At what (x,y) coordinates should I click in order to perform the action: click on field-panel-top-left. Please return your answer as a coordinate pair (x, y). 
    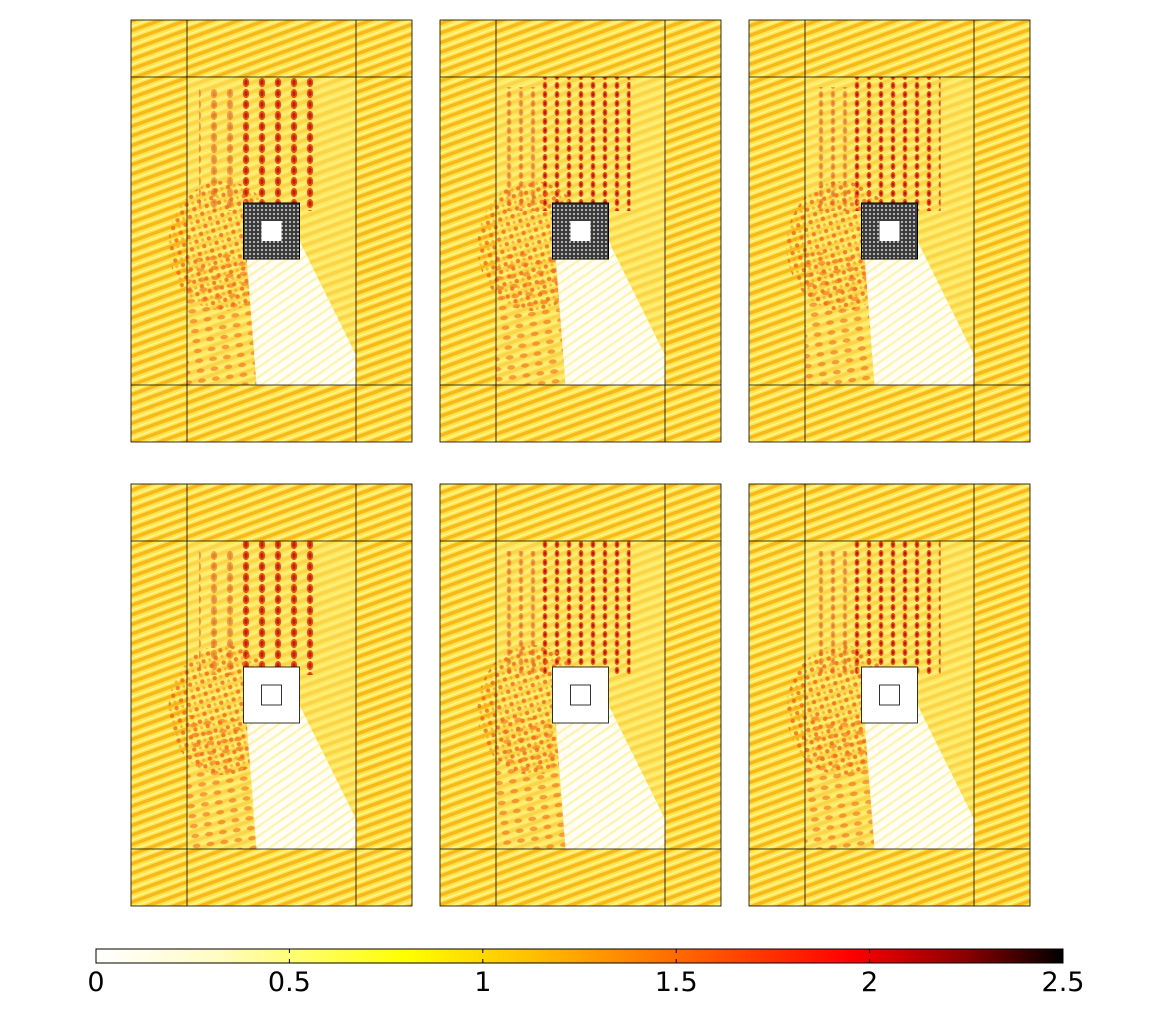
    Looking at the image, I should click on (271, 231).